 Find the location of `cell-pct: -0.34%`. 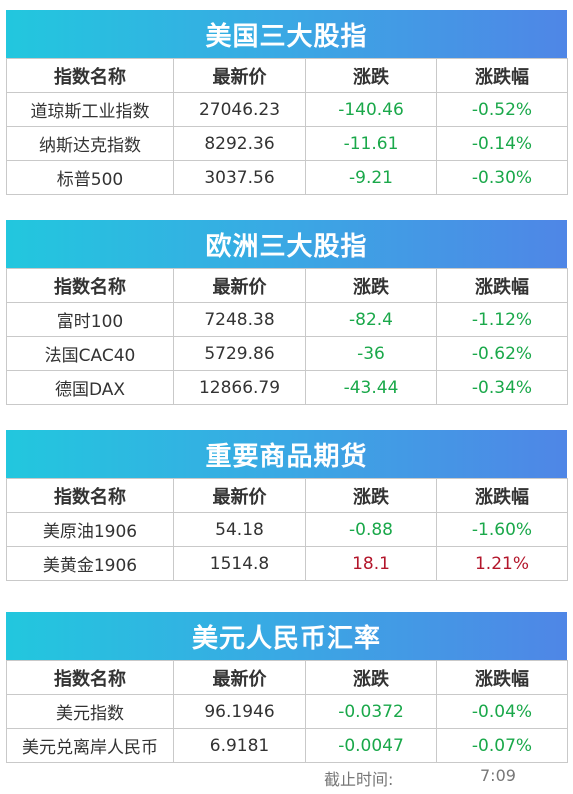

cell-pct: -0.34% is located at coordinates (502, 387).